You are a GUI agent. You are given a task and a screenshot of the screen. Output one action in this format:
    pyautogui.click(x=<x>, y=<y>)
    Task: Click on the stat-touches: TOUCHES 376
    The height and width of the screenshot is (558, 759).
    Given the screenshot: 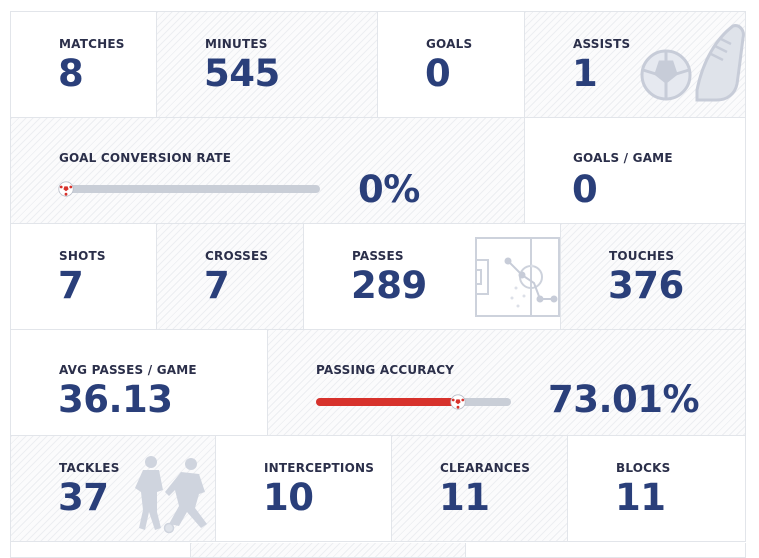 What is the action you would take?
    pyautogui.click(x=653, y=277)
    